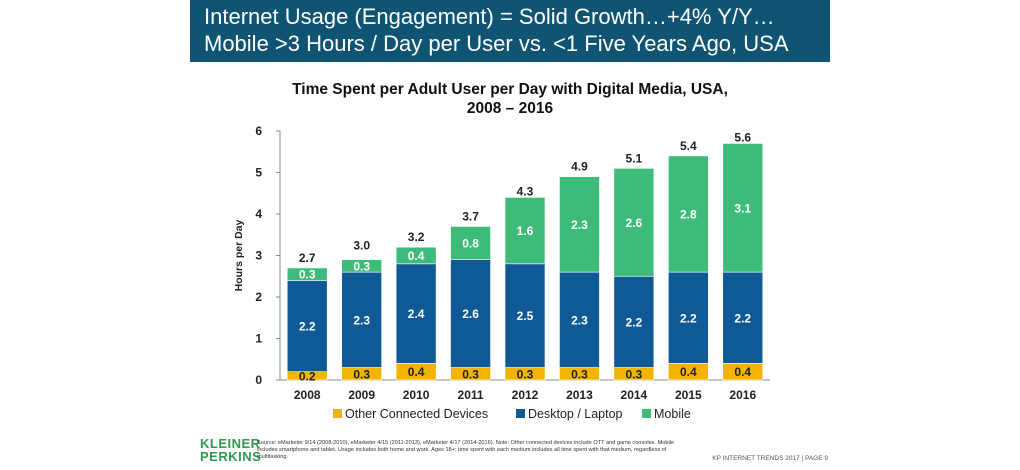 The width and height of the screenshot is (1020, 470). What do you see at coordinates (307, 258) in the screenshot?
I see `total-label: 2.7` at bounding box center [307, 258].